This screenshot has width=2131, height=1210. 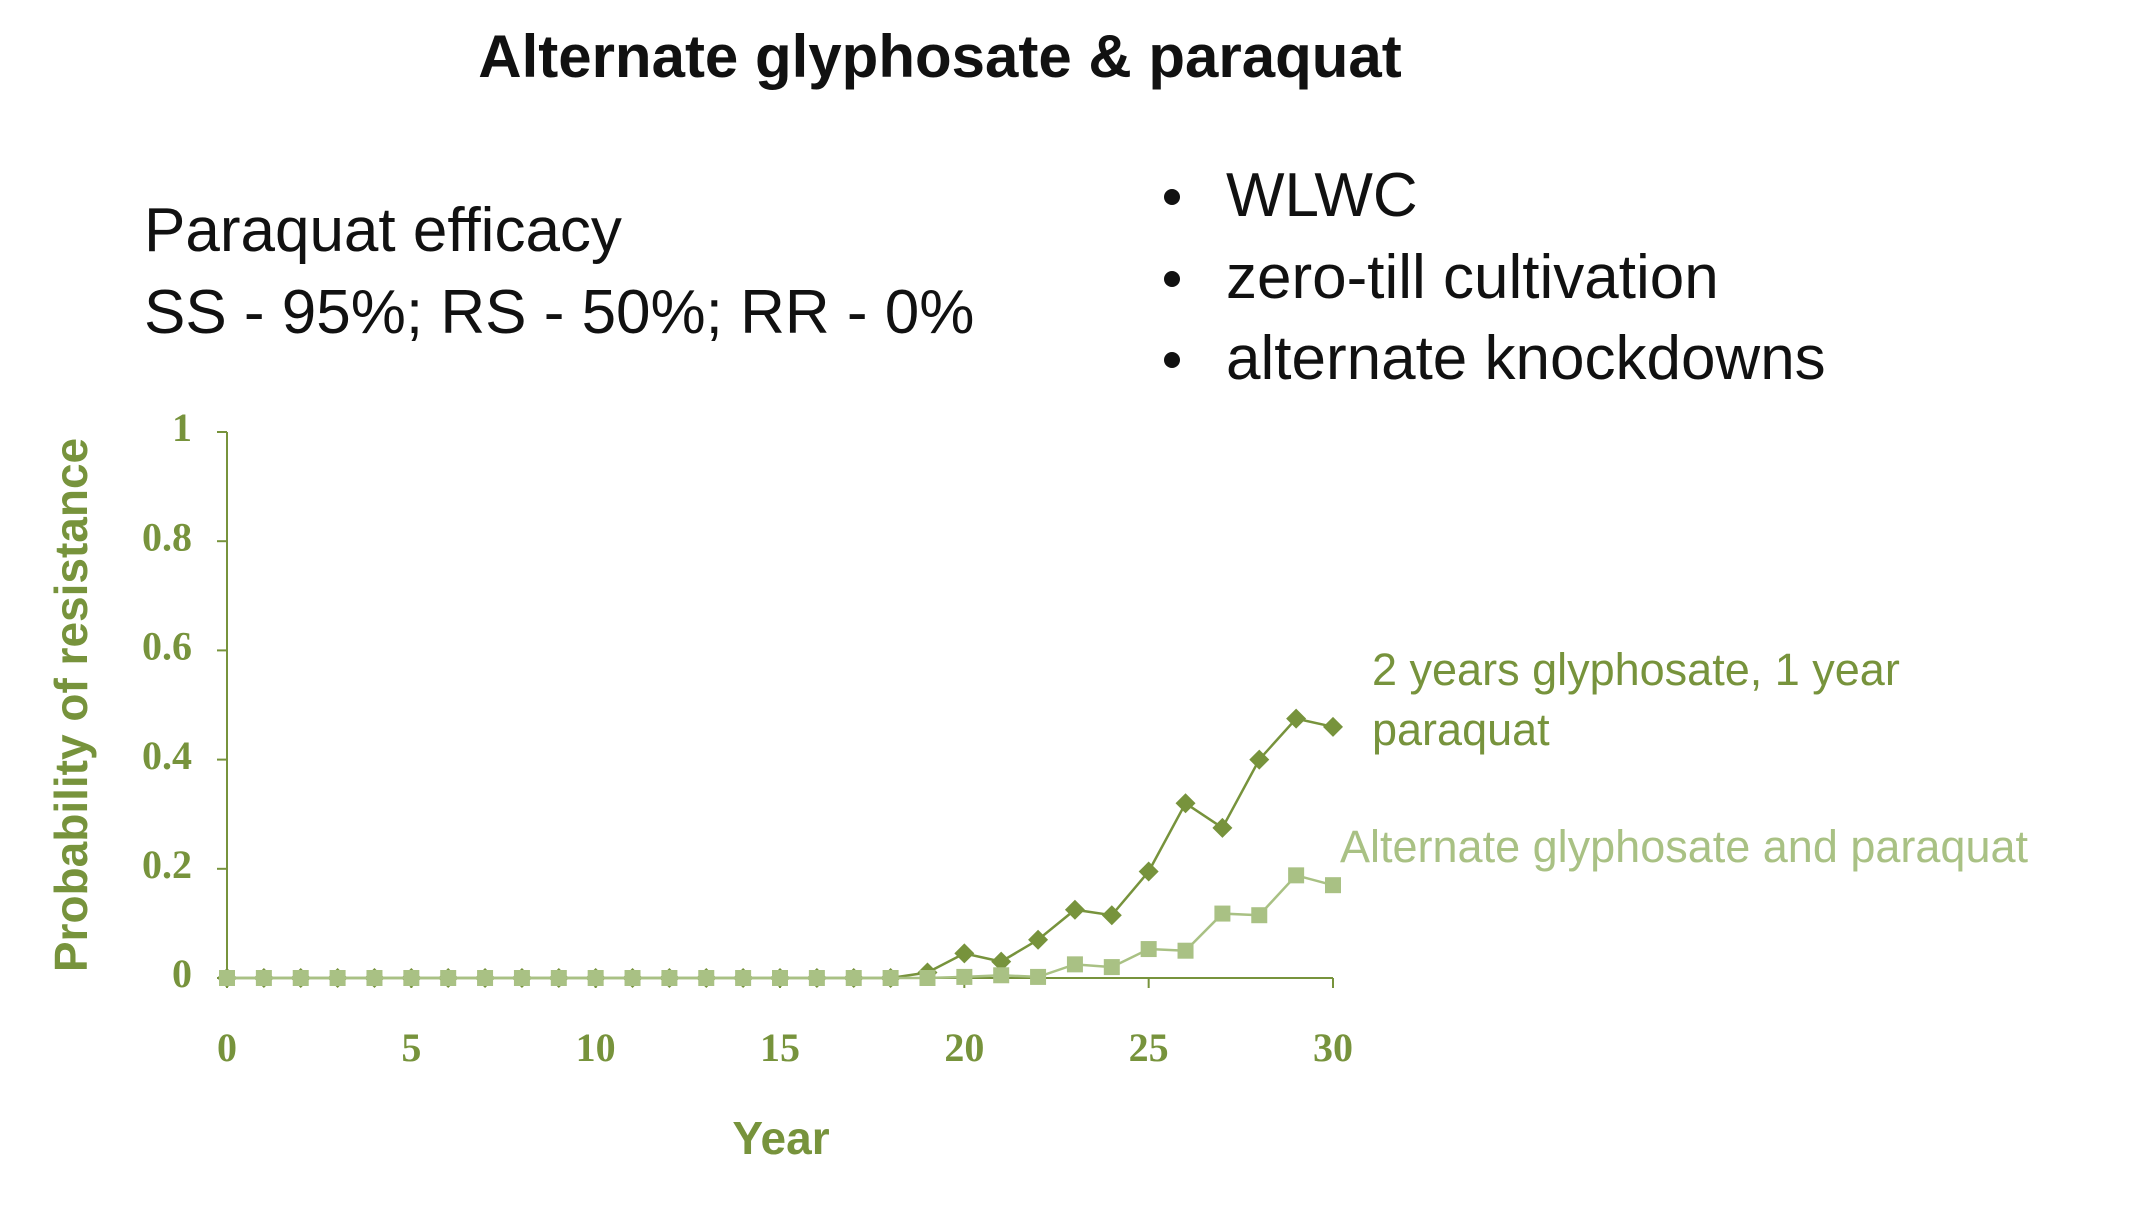 I want to click on slide-title: Alternate glyphosate & paraquat, so click(x=940, y=56).